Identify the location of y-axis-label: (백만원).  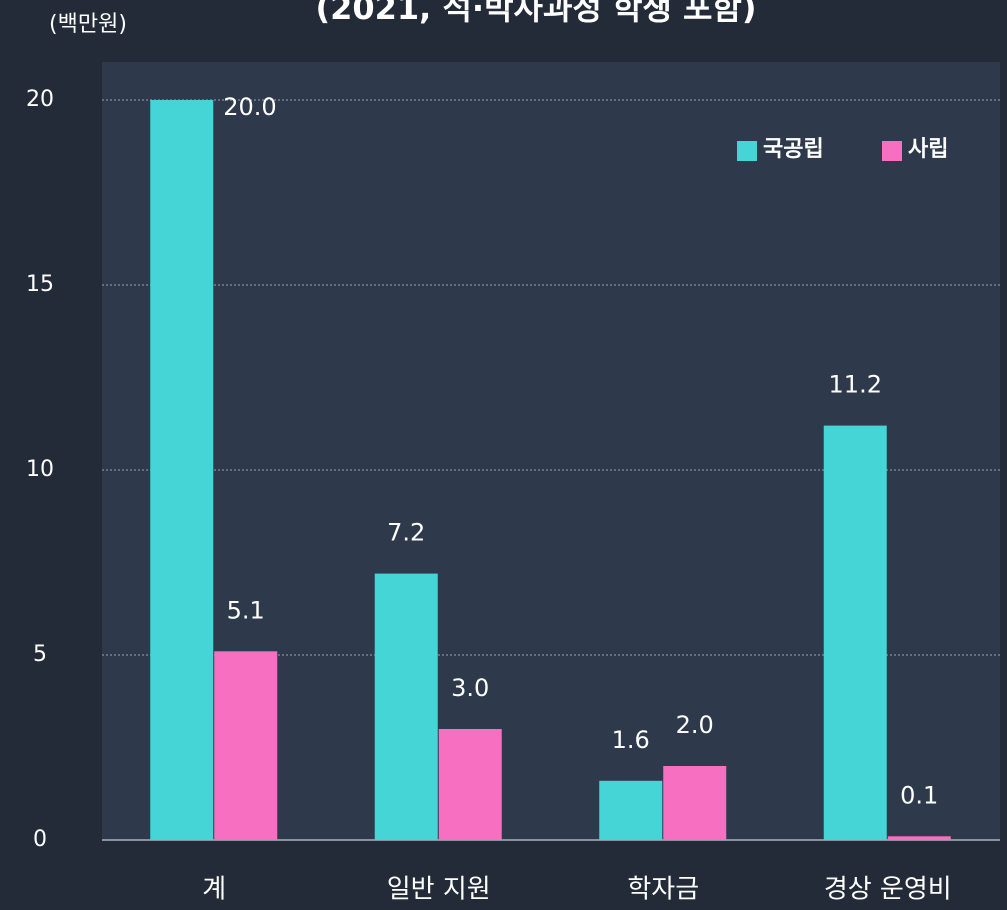
(88, 24).